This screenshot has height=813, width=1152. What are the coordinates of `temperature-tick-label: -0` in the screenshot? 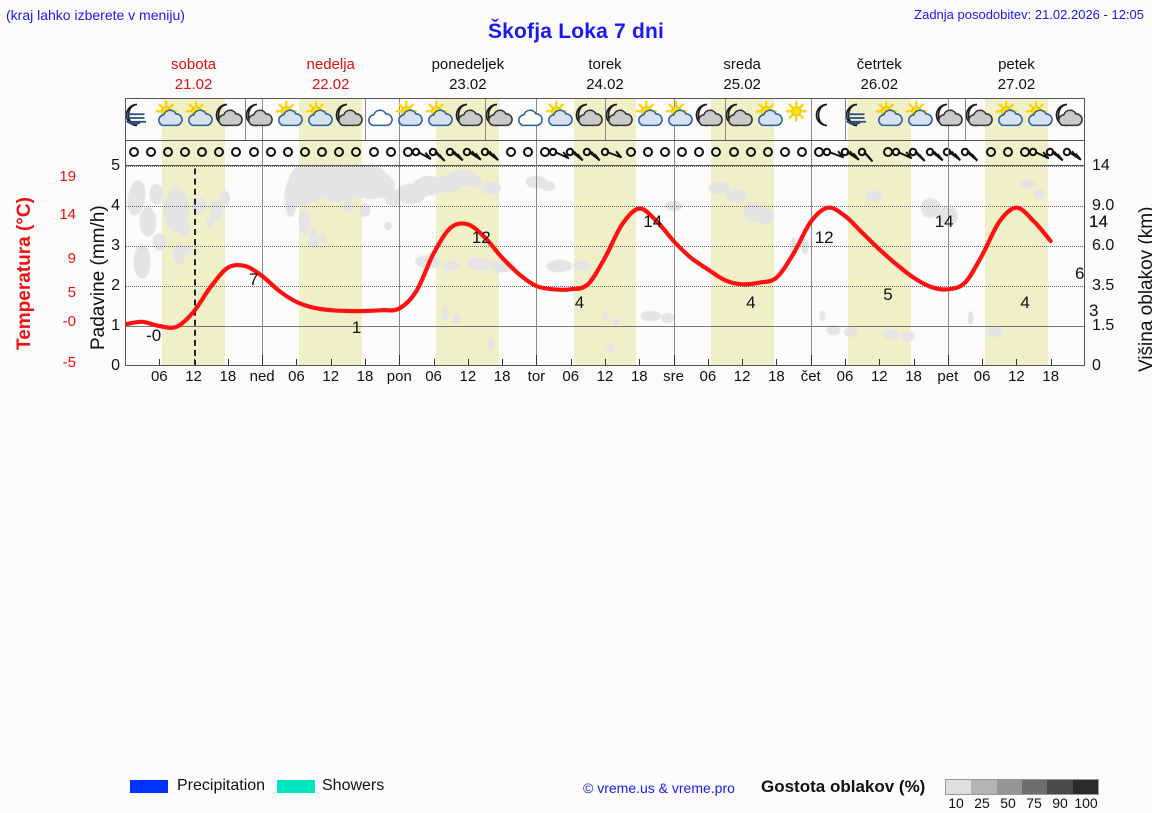 It's located at (69, 321).